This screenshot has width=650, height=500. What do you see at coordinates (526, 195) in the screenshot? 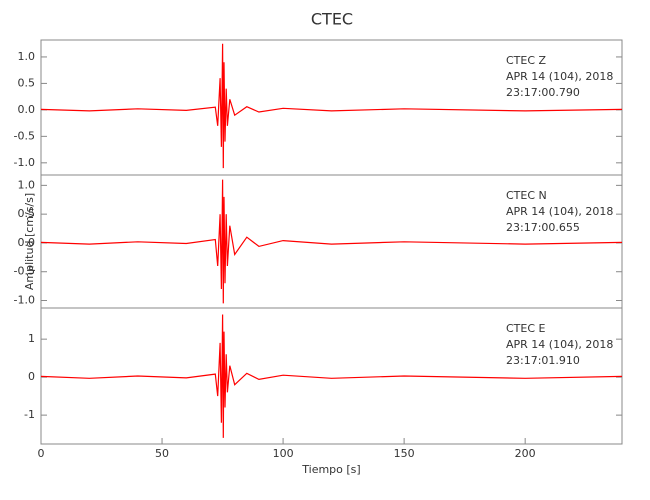
I see `annotation: CTEC N` at bounding box center [526, 195].